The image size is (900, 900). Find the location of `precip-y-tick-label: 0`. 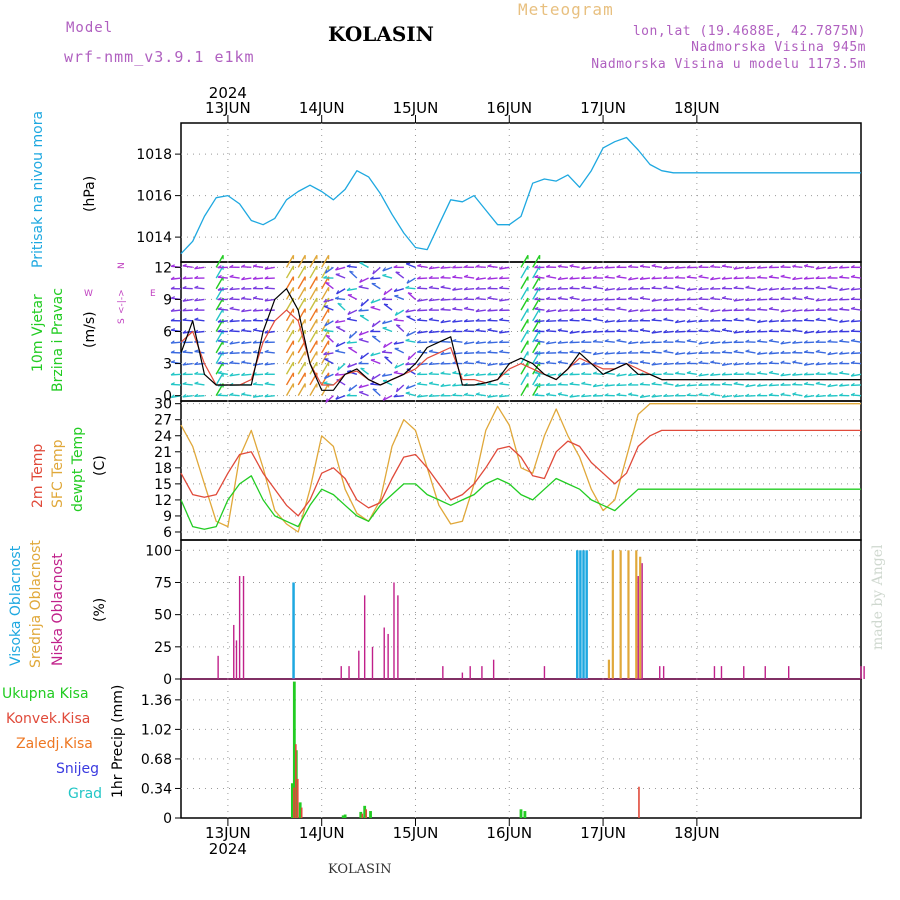

precip-y-tick-label: 0 is located at coordinates (167, 819).